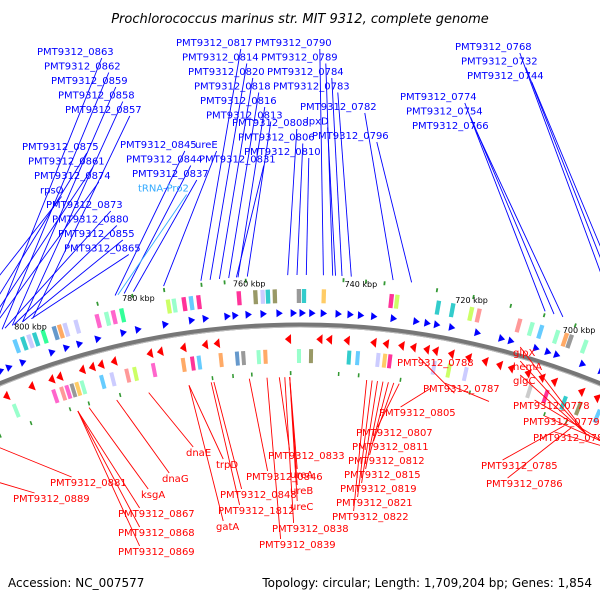 The height and width of the screenshot is (600, 600). What do you see at coordinates (60, 147) in the screenshot?
I see `gene-label-top: PMT9312_0875` at bounding box center [60, 147].